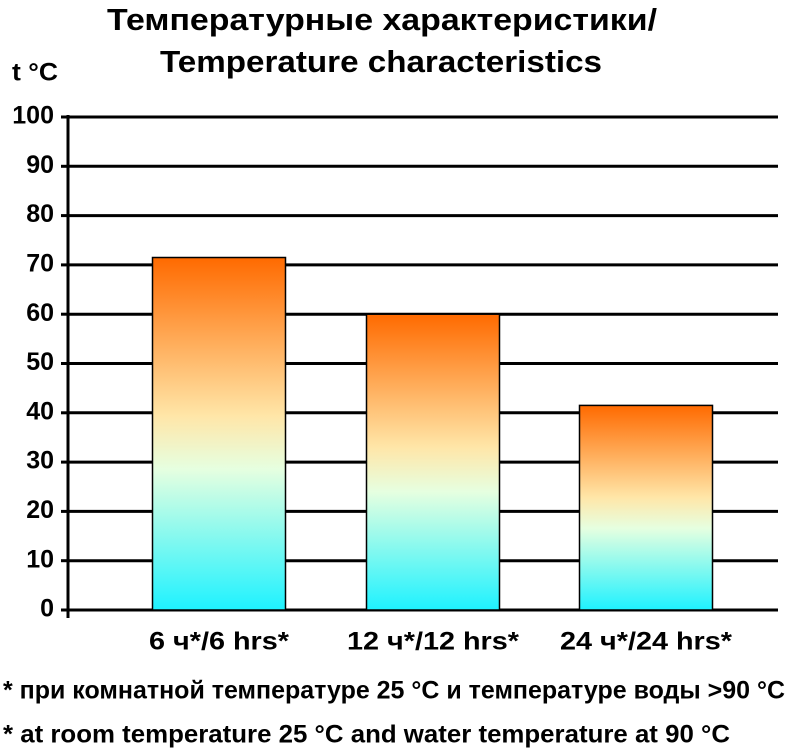  What do you see at coordinates (219, 642) in the screenshot?
I see `x-tick-label: 6 ч*/6 hrs*` at bounding box center [219, 642].